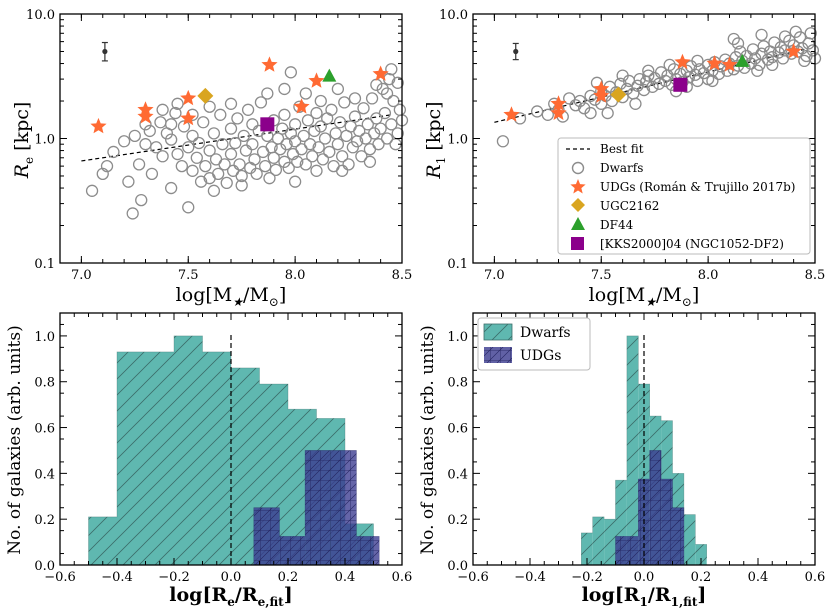  I want to click on y-tick-label: 0.0, so click(457, 566).